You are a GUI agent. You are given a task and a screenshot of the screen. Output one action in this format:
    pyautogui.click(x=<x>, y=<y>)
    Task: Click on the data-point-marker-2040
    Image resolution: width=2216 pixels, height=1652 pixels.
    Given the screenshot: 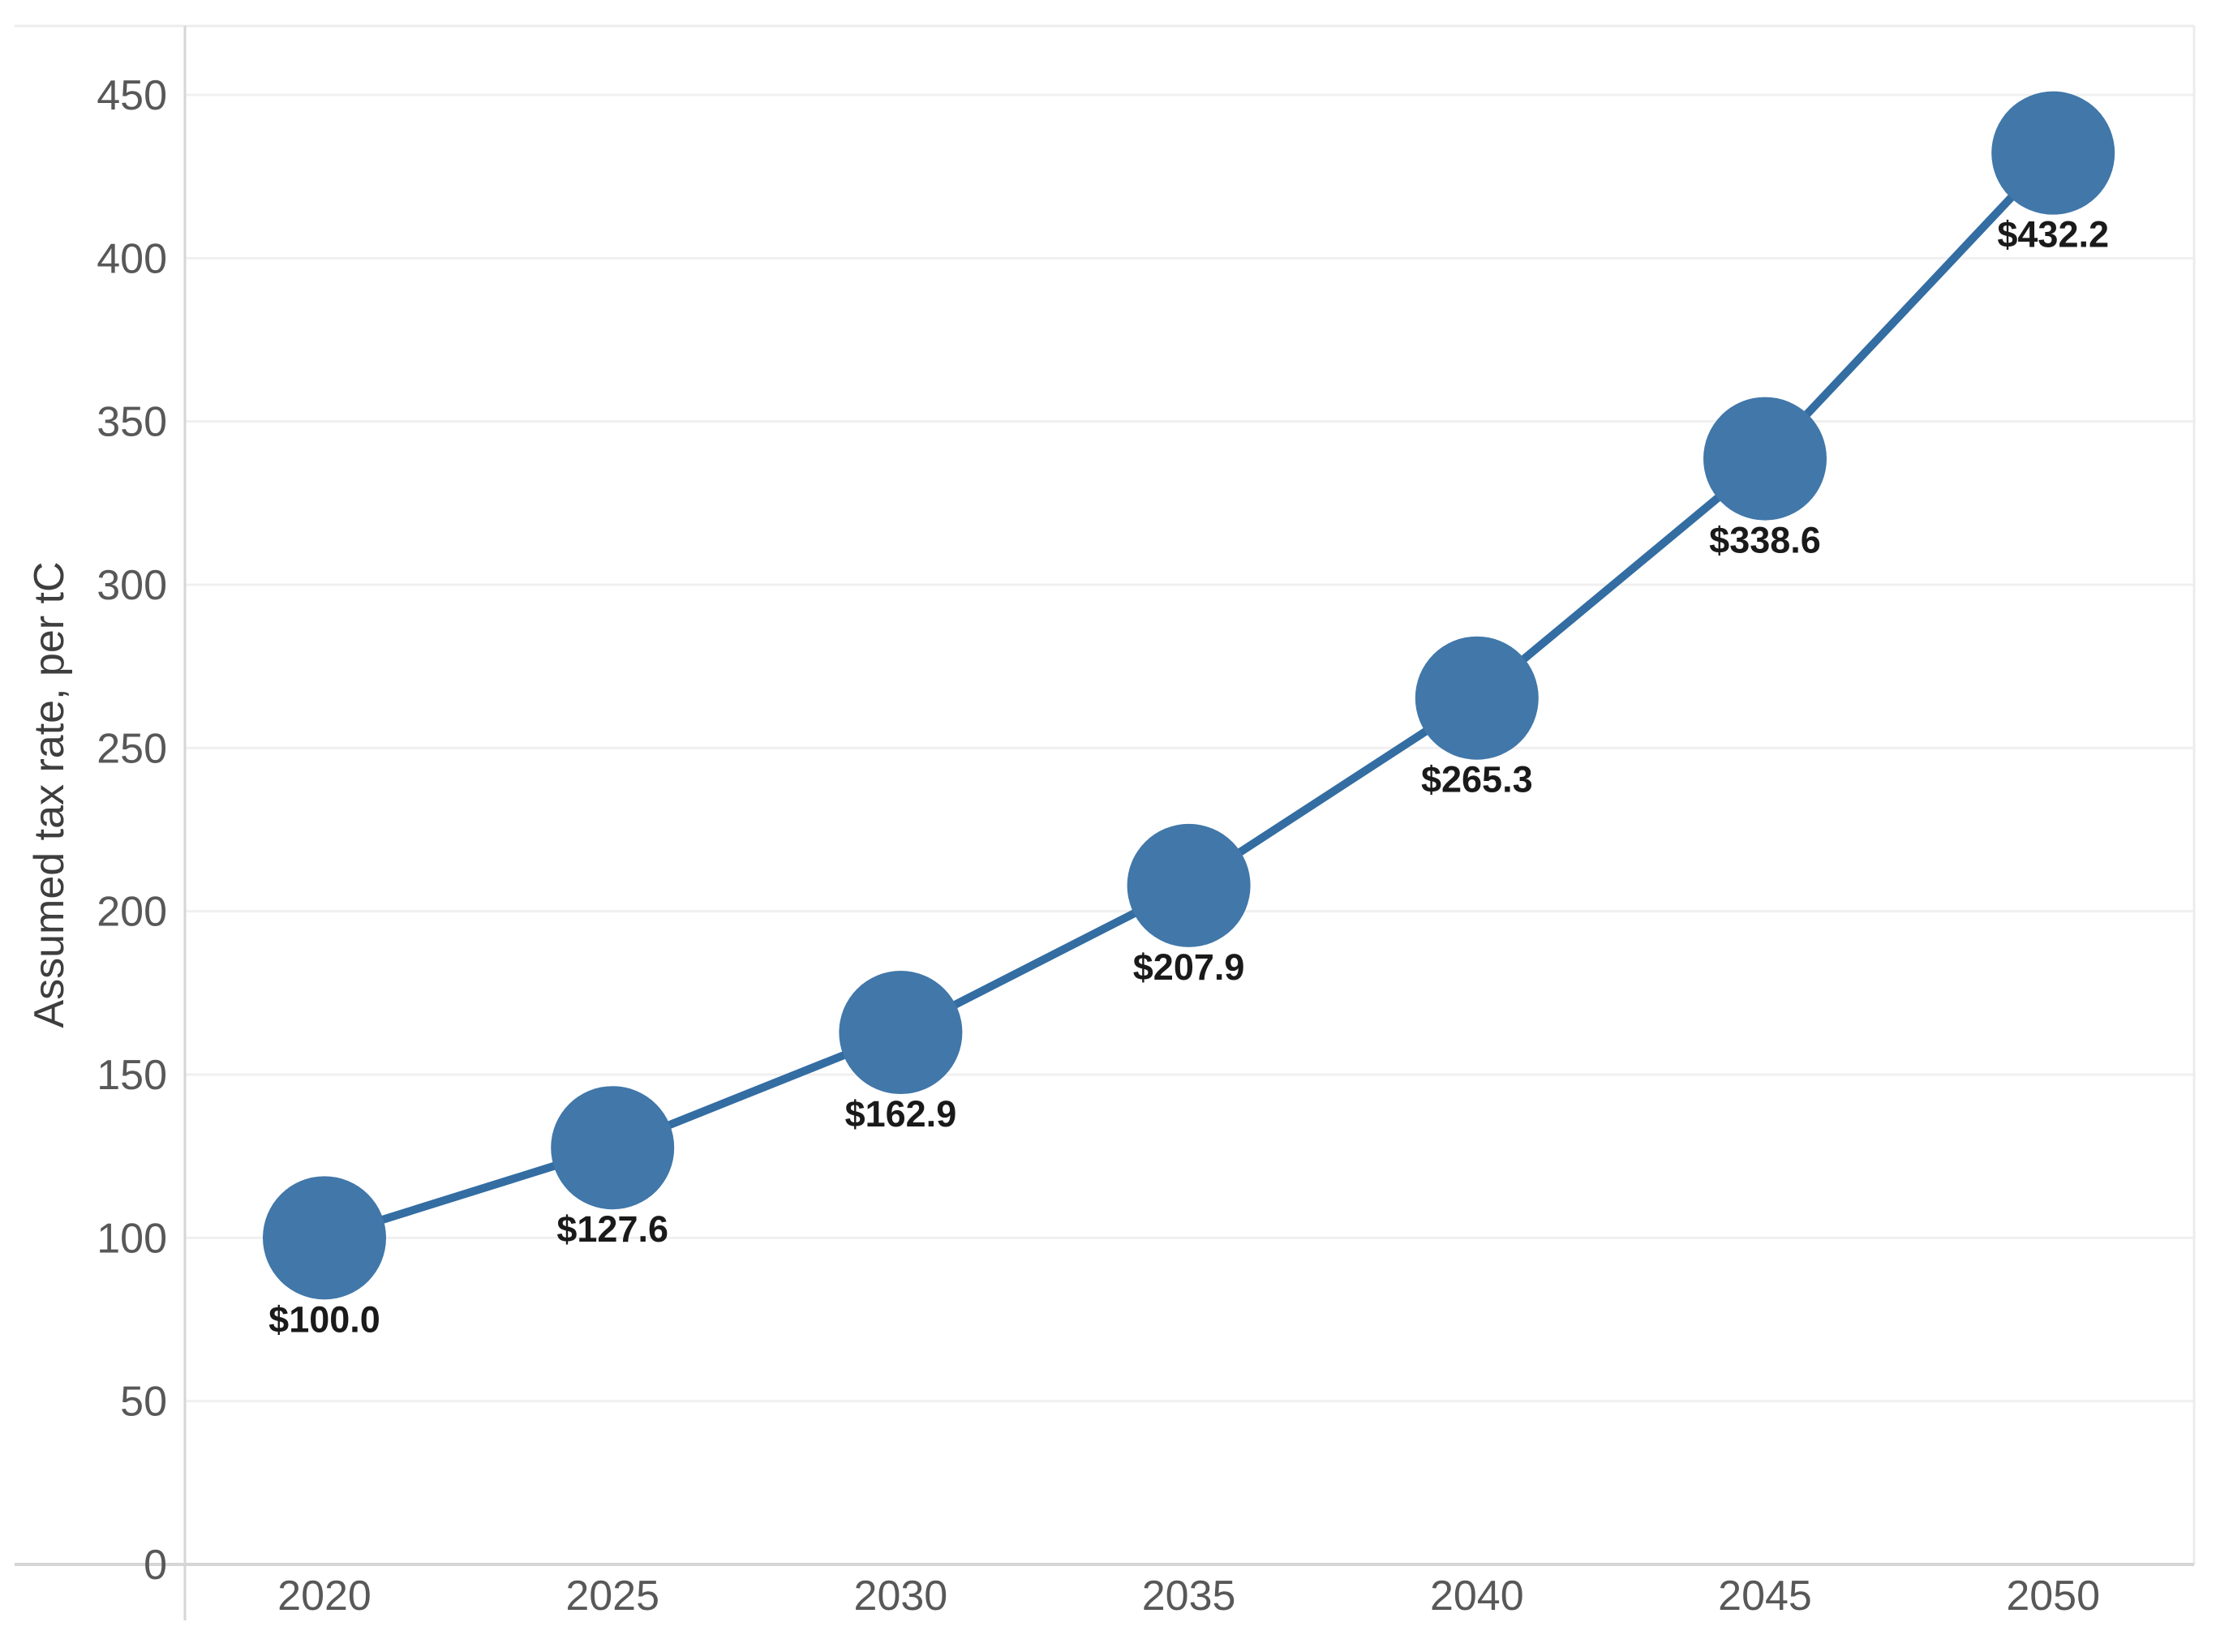 What is the action you would take?
    pyautogui.click(x=1477, y=698)
    